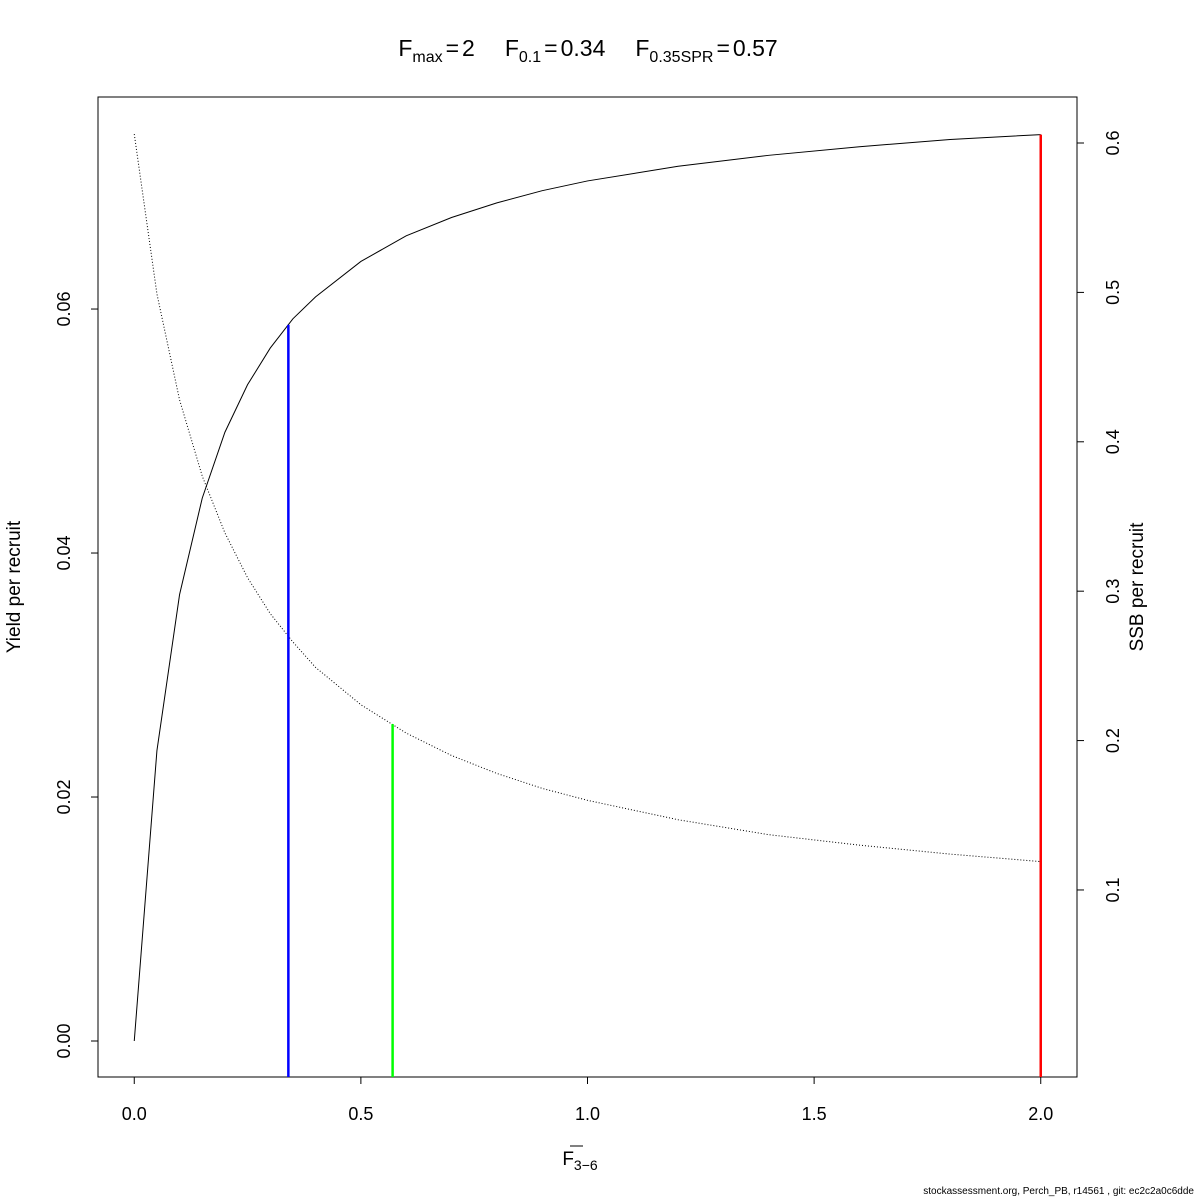 This screenshot has width=1200, height=1200. Describe the element at coordinates (1113, 740) in the screenshot. I see `y2-tick-label: 0.2` at that location.